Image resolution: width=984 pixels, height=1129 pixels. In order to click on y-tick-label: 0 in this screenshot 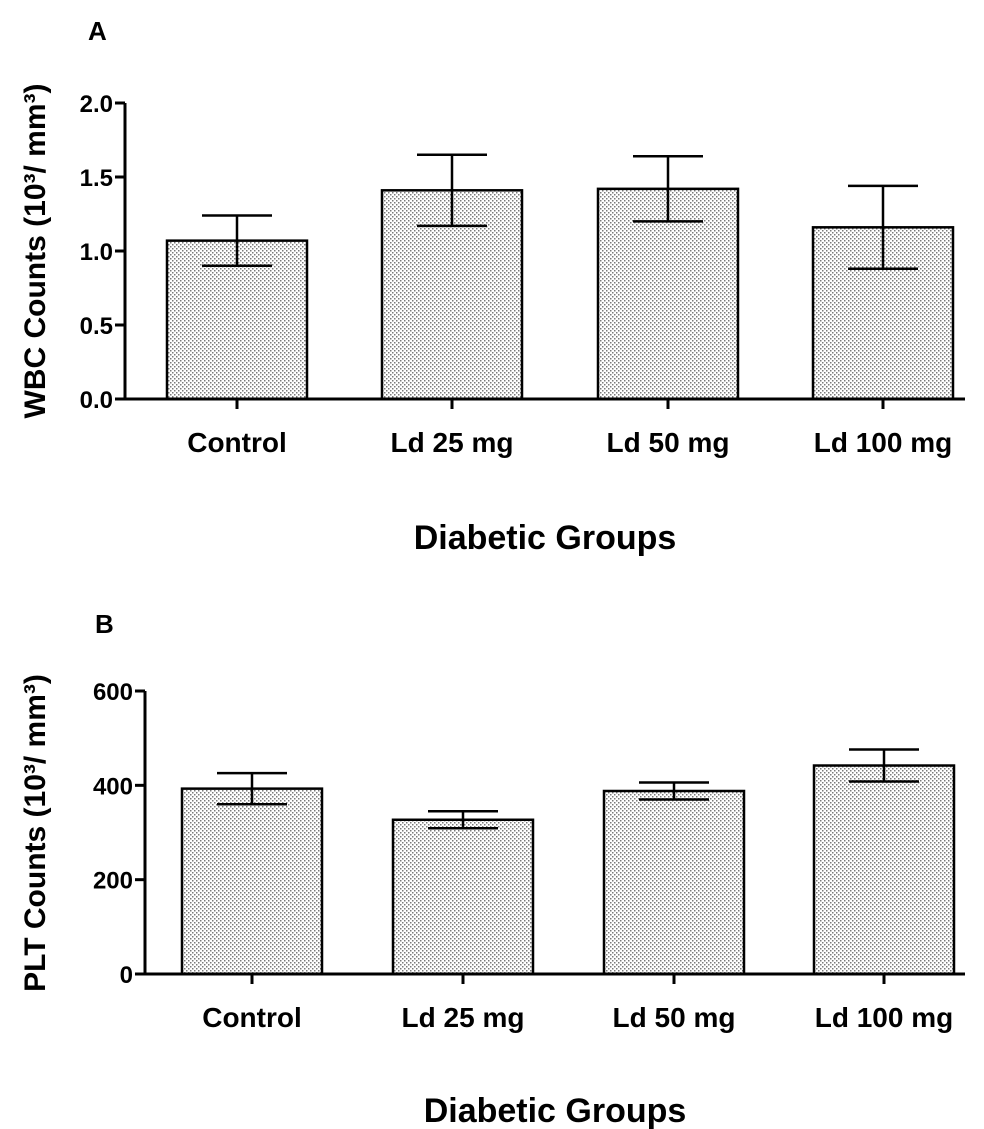, I will do `click(126, 975)`.